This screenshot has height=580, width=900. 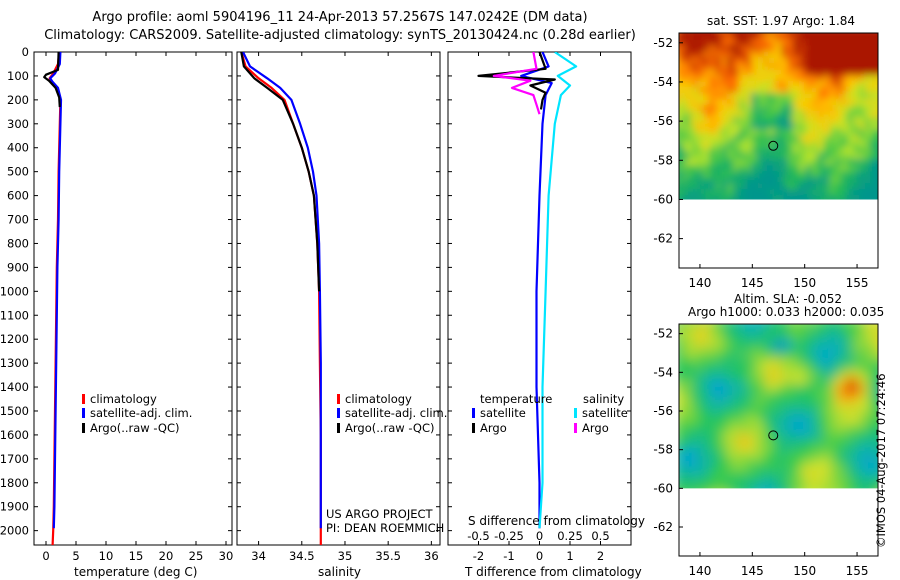 I want to click on temp-legend-climatology: climatology, so click(x=119, y=399).